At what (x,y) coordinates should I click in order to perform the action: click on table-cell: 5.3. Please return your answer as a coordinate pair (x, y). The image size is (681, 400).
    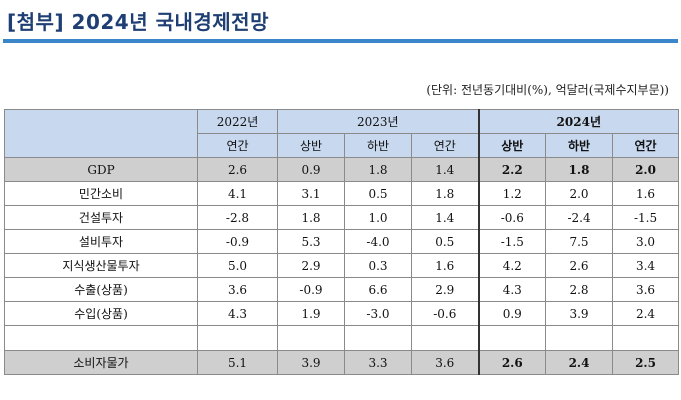
    Looking at the image, I should click on (311, 241).